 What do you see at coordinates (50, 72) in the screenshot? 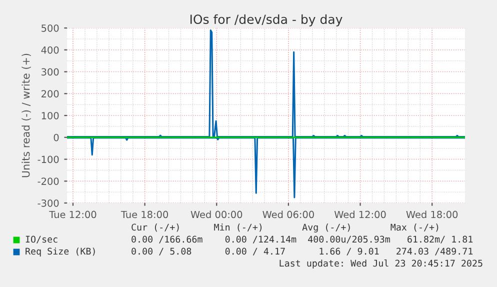
I see `y-tick-label: 300` at bounding box center [50, 72].